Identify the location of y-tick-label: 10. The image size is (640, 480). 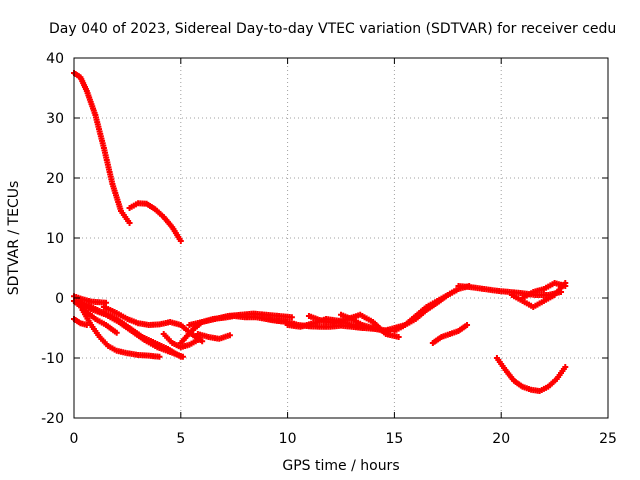
(55, 239).